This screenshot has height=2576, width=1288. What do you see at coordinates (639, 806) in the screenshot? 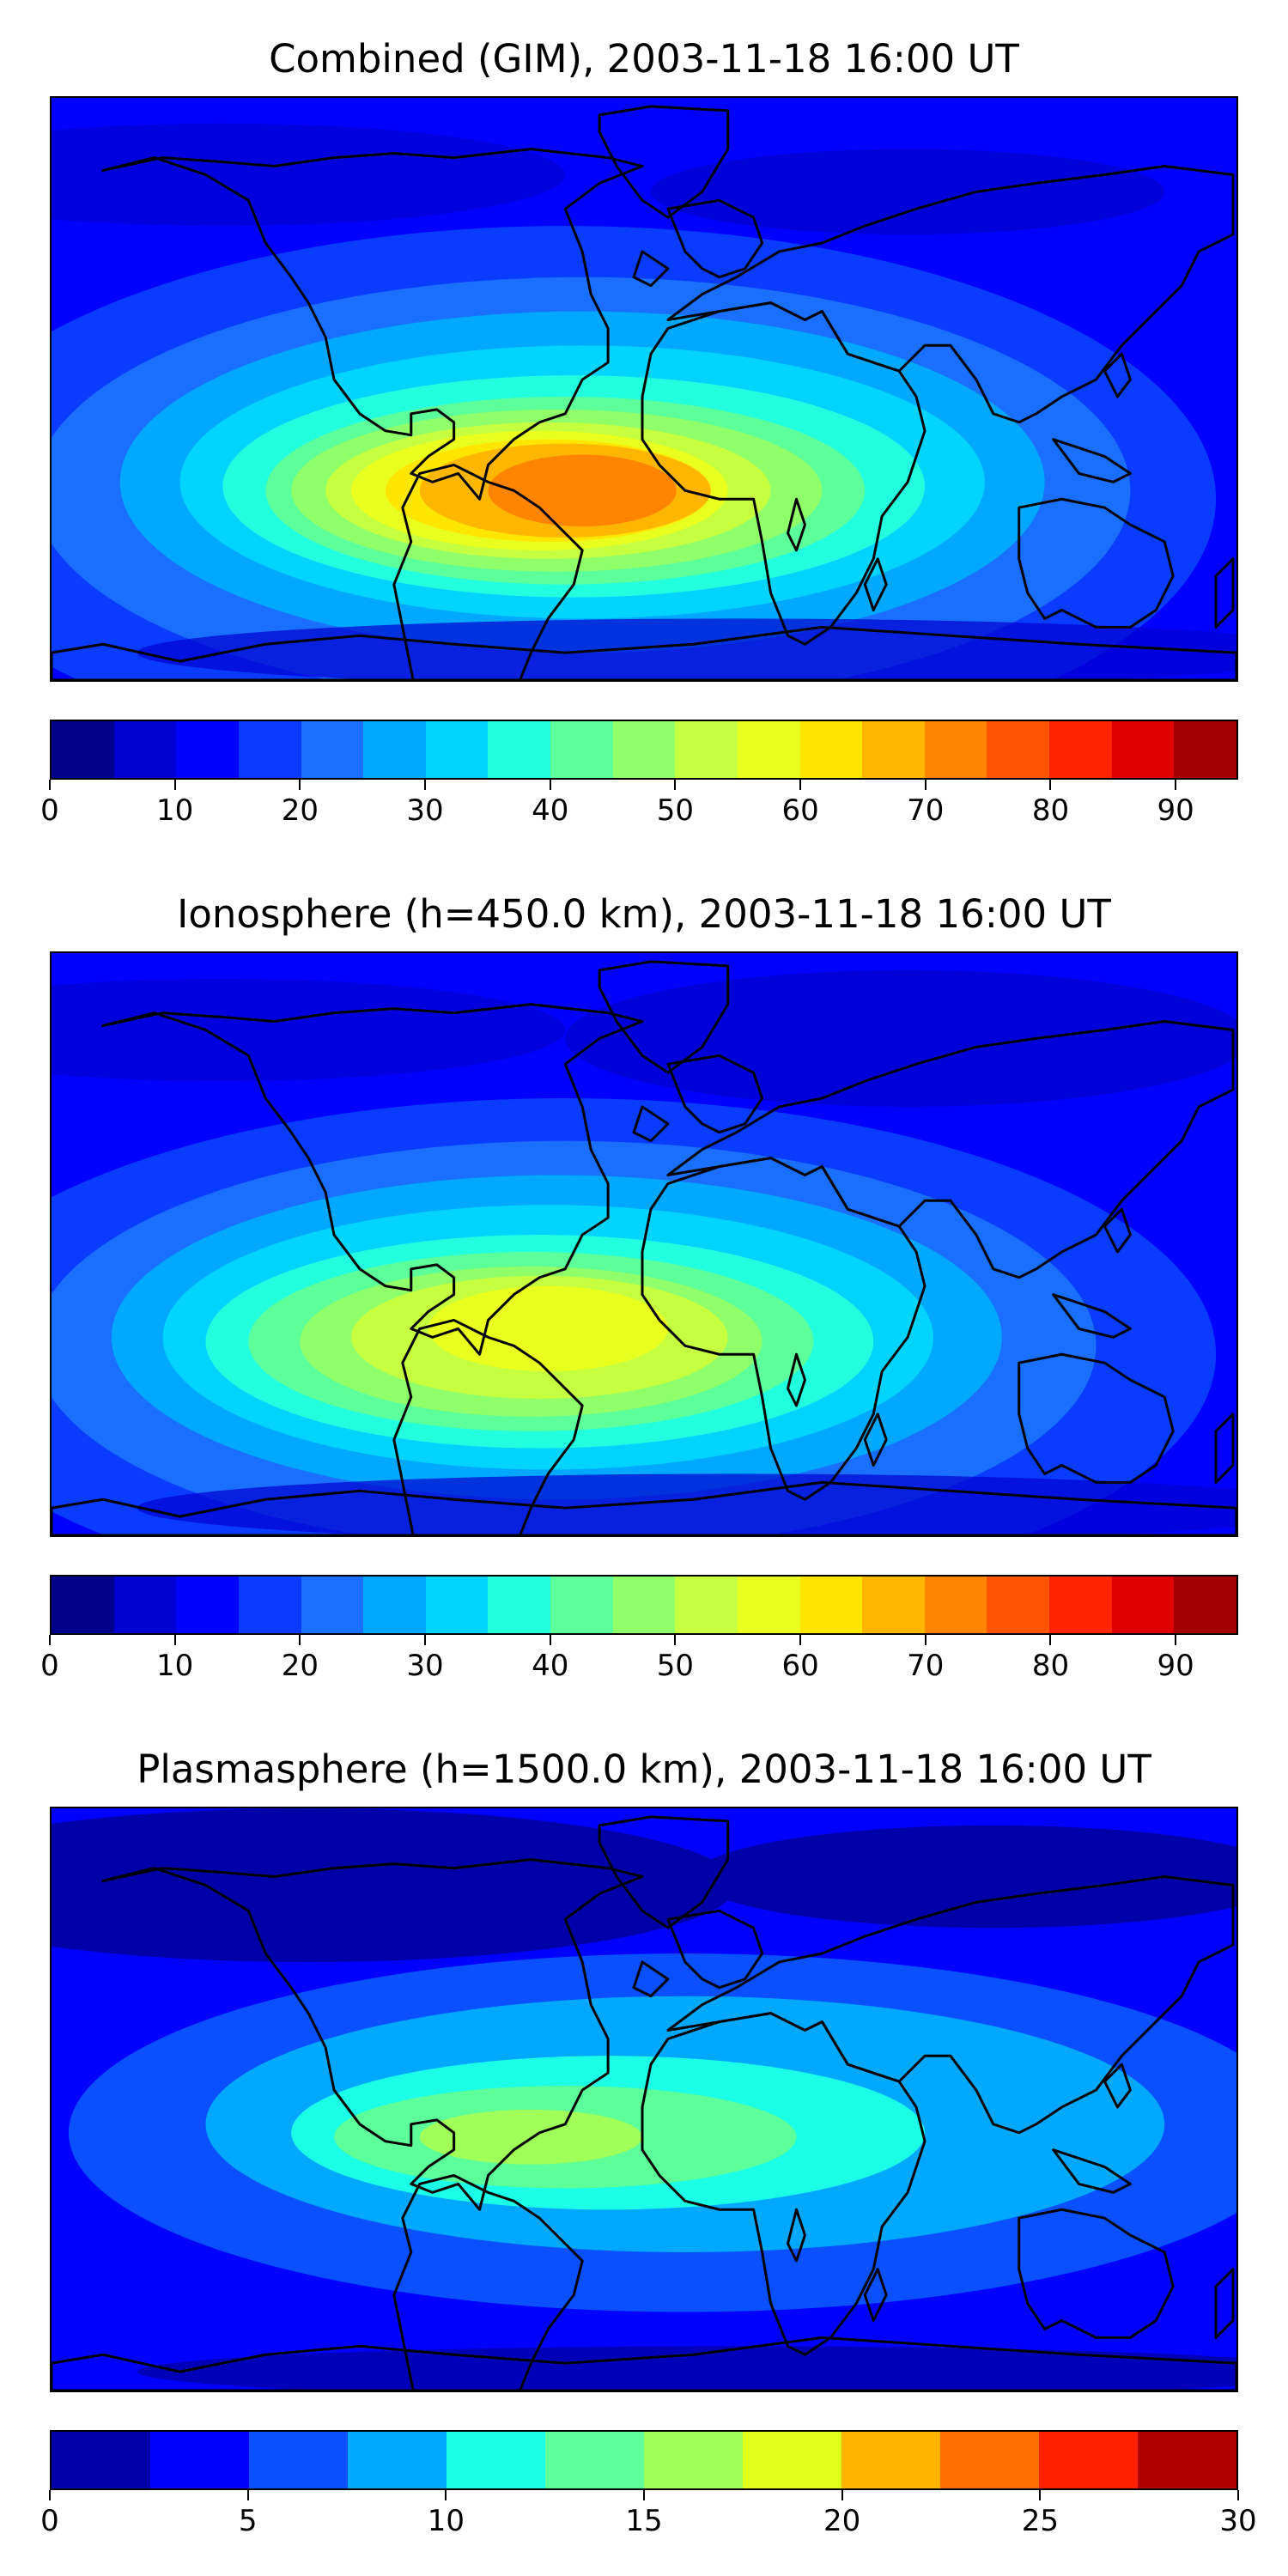
I see `colorbar-ticks-combined: 0 10 20 30 40 50 60 70 80 90` at bounding box center [639, 806].